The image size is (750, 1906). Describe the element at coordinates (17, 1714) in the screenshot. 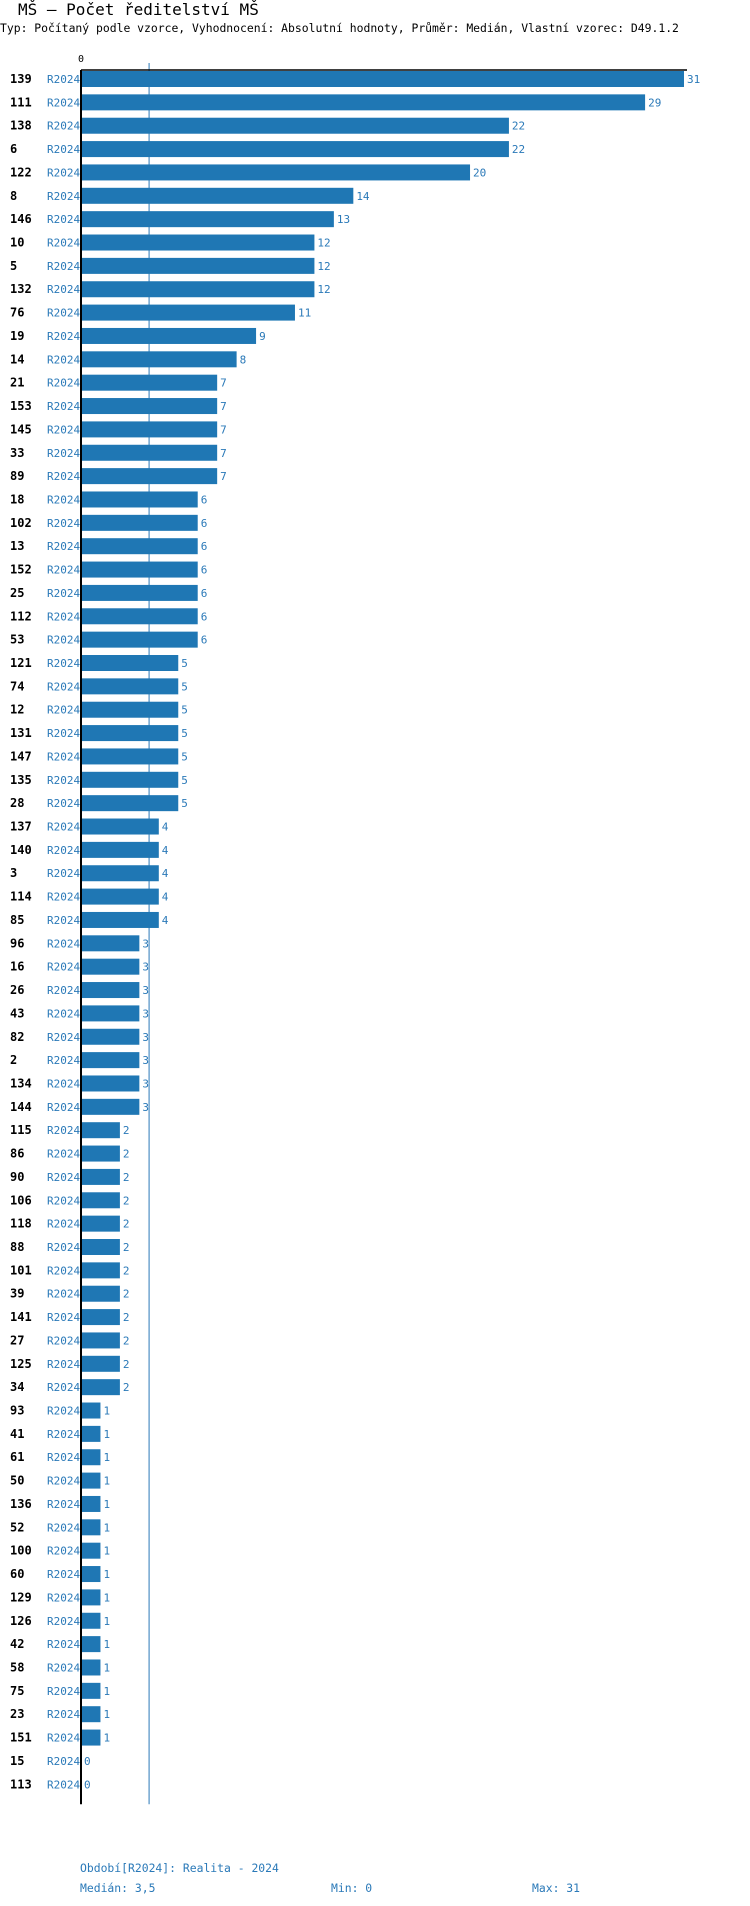

I see `row-label: 23` at that location.